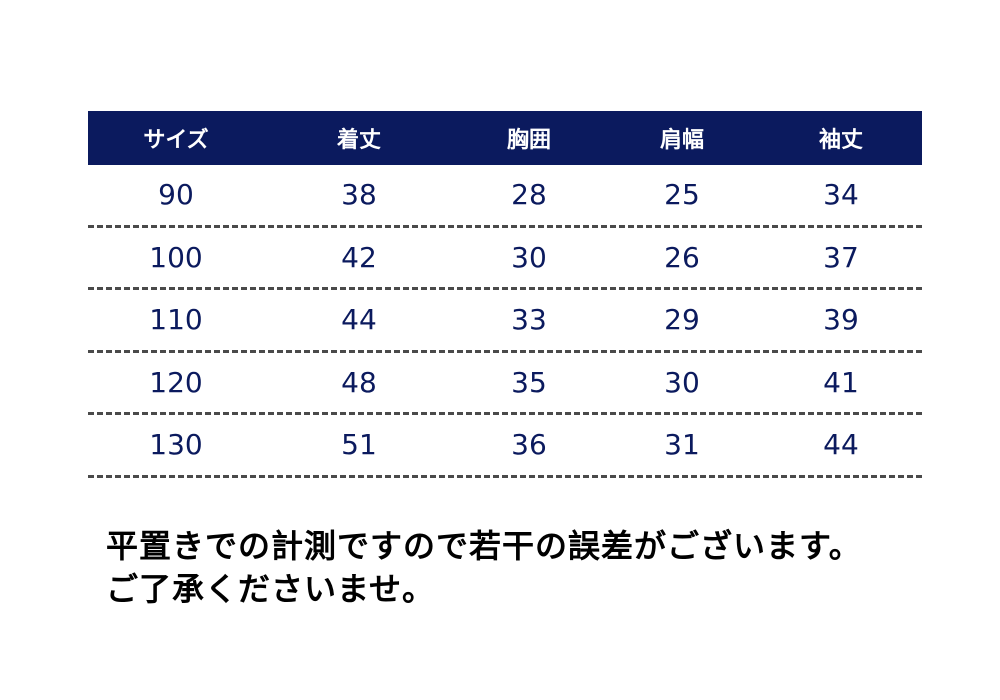  What do you see at coordinates (359, 382) in the screenshot?
I see `cell-length: 48` at bounding box center [359, 382].